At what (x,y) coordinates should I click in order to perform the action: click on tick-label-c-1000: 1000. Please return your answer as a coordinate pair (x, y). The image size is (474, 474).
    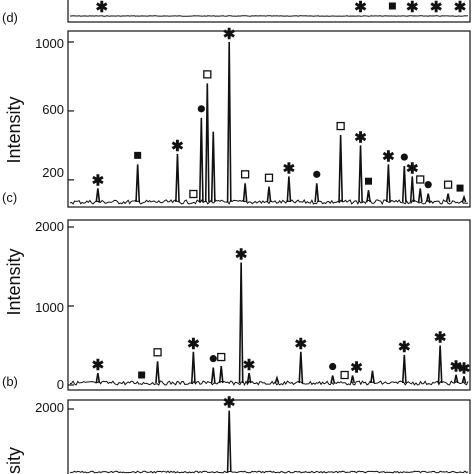
    Looking at the image, I should click on (49, 43).